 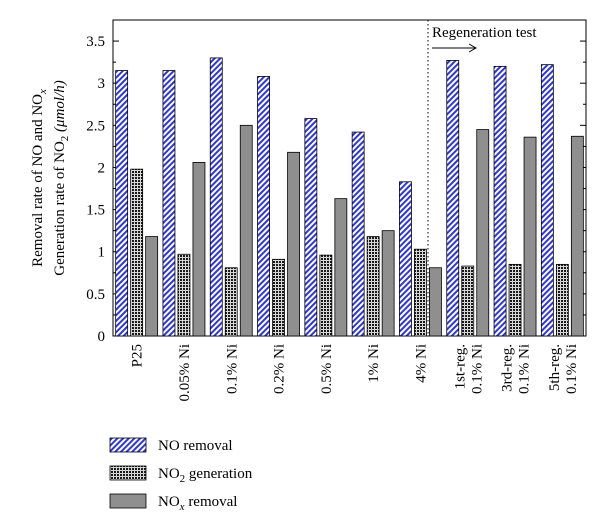 I want to click on y-tick-label: 3, so click(x=102, y=84).